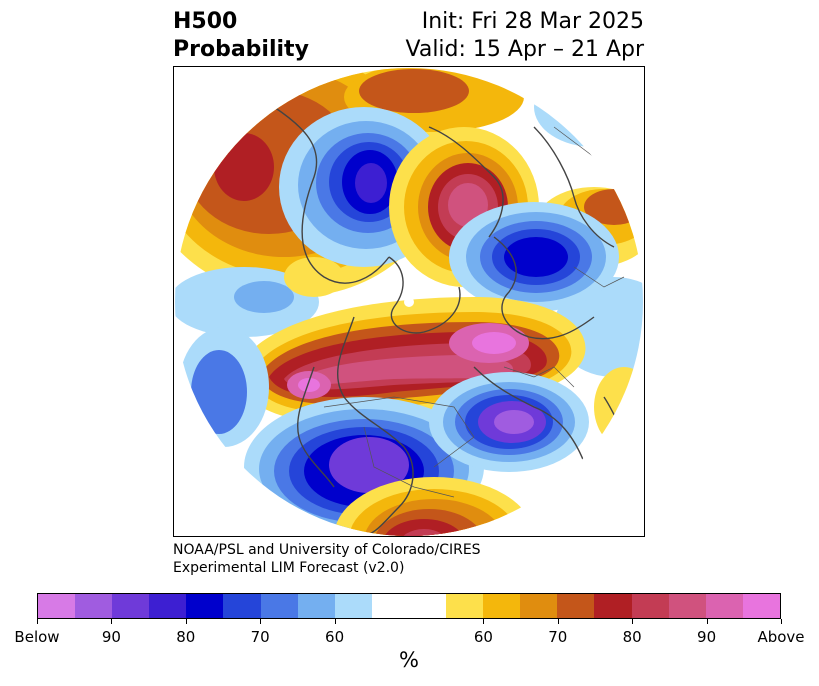 The width and height of the screenshot is (819, 686). Describe the element at coordinates (205, 21) in the screenshot. I see `variable-title: H500` at that location.